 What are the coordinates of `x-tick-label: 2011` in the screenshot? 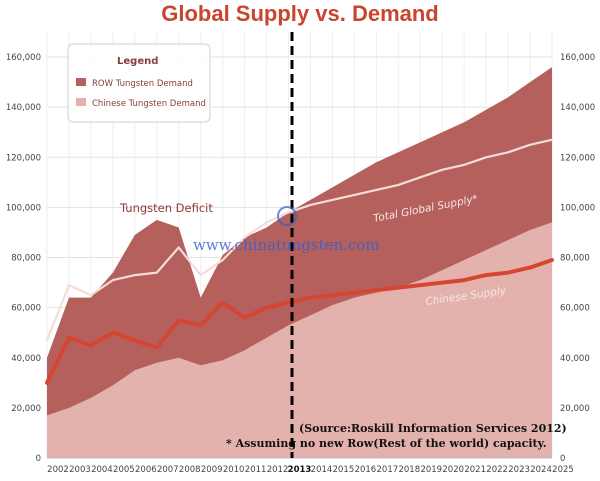 It's located at (256, 470).